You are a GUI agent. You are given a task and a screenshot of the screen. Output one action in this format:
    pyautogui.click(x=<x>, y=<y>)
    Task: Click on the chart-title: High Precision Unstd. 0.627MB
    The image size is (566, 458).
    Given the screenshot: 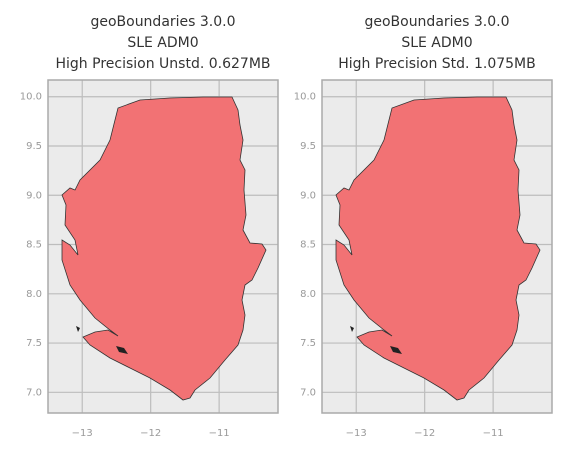 What is the action you would take?
    pyautogui.click(x=163, y=64)
    